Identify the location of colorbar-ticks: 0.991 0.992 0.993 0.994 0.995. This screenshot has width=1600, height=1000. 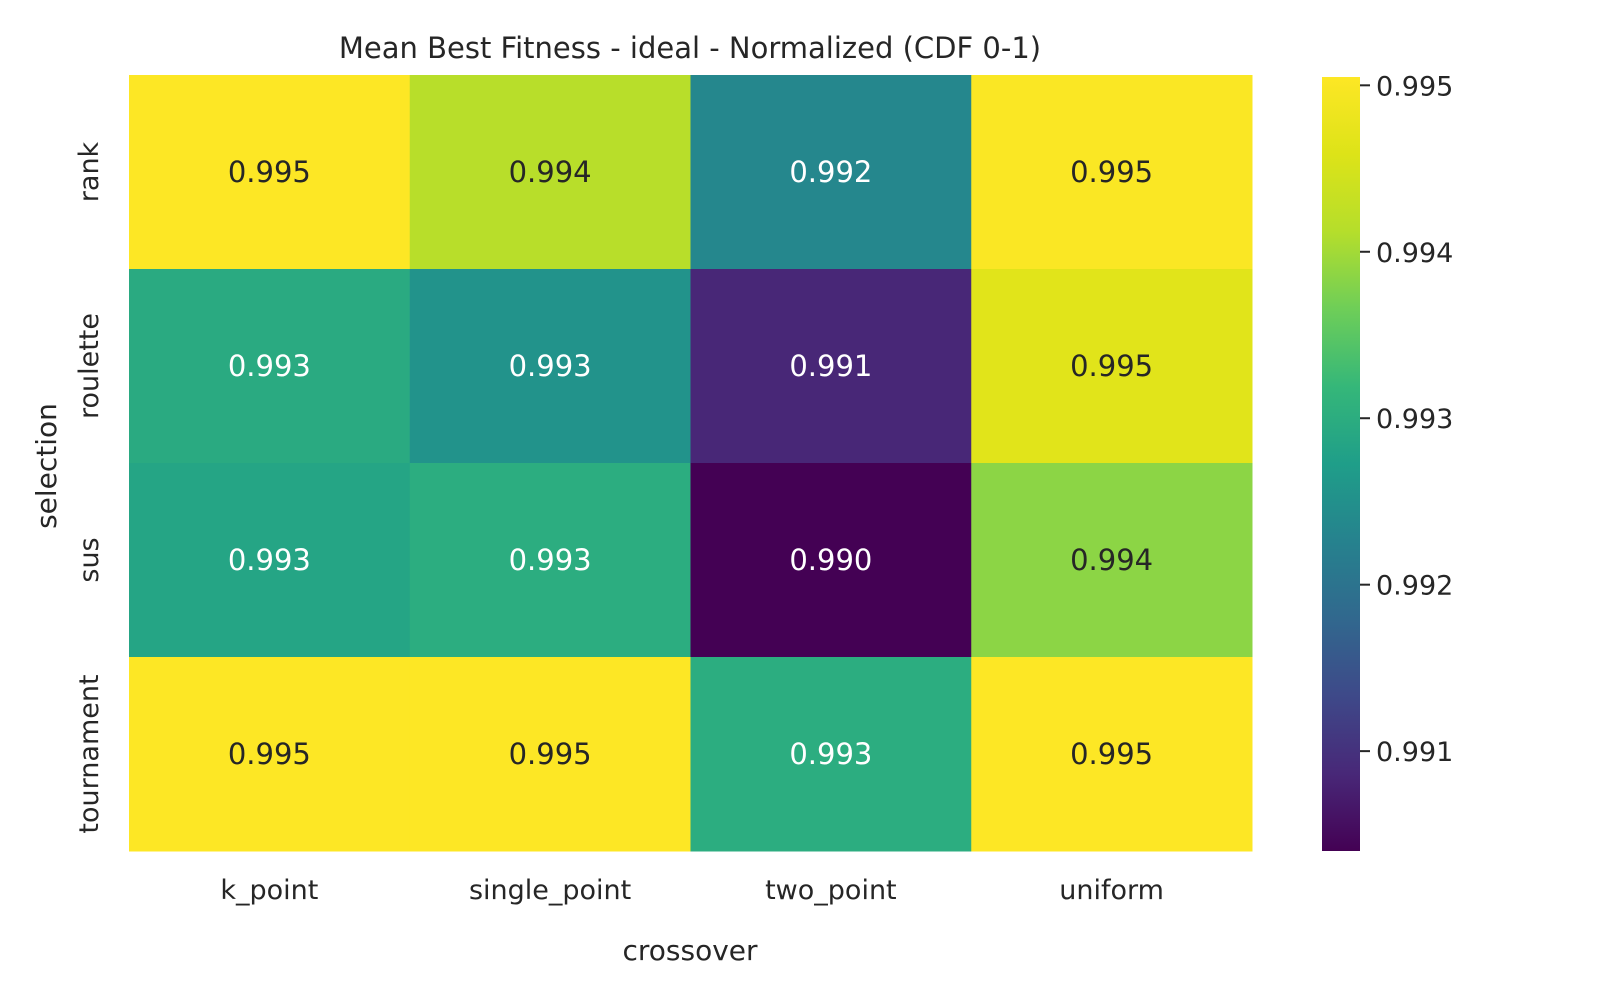
(1406, 419).